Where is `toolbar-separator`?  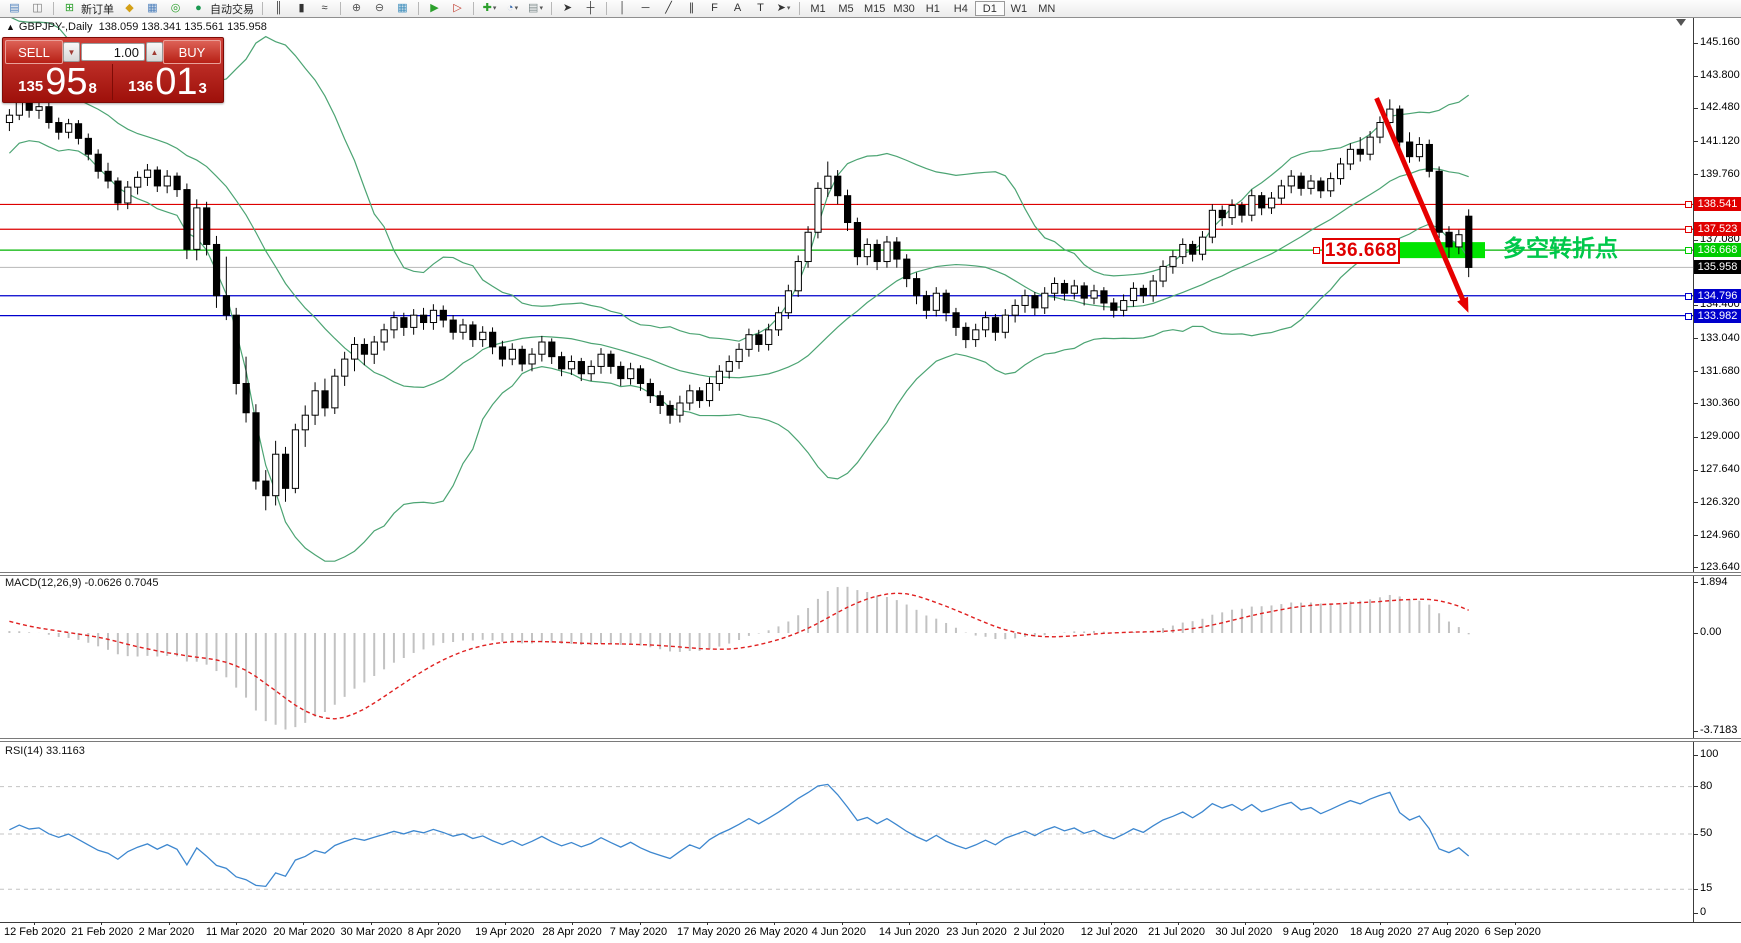
toolbar-separator is located at coordinates (262, 8).